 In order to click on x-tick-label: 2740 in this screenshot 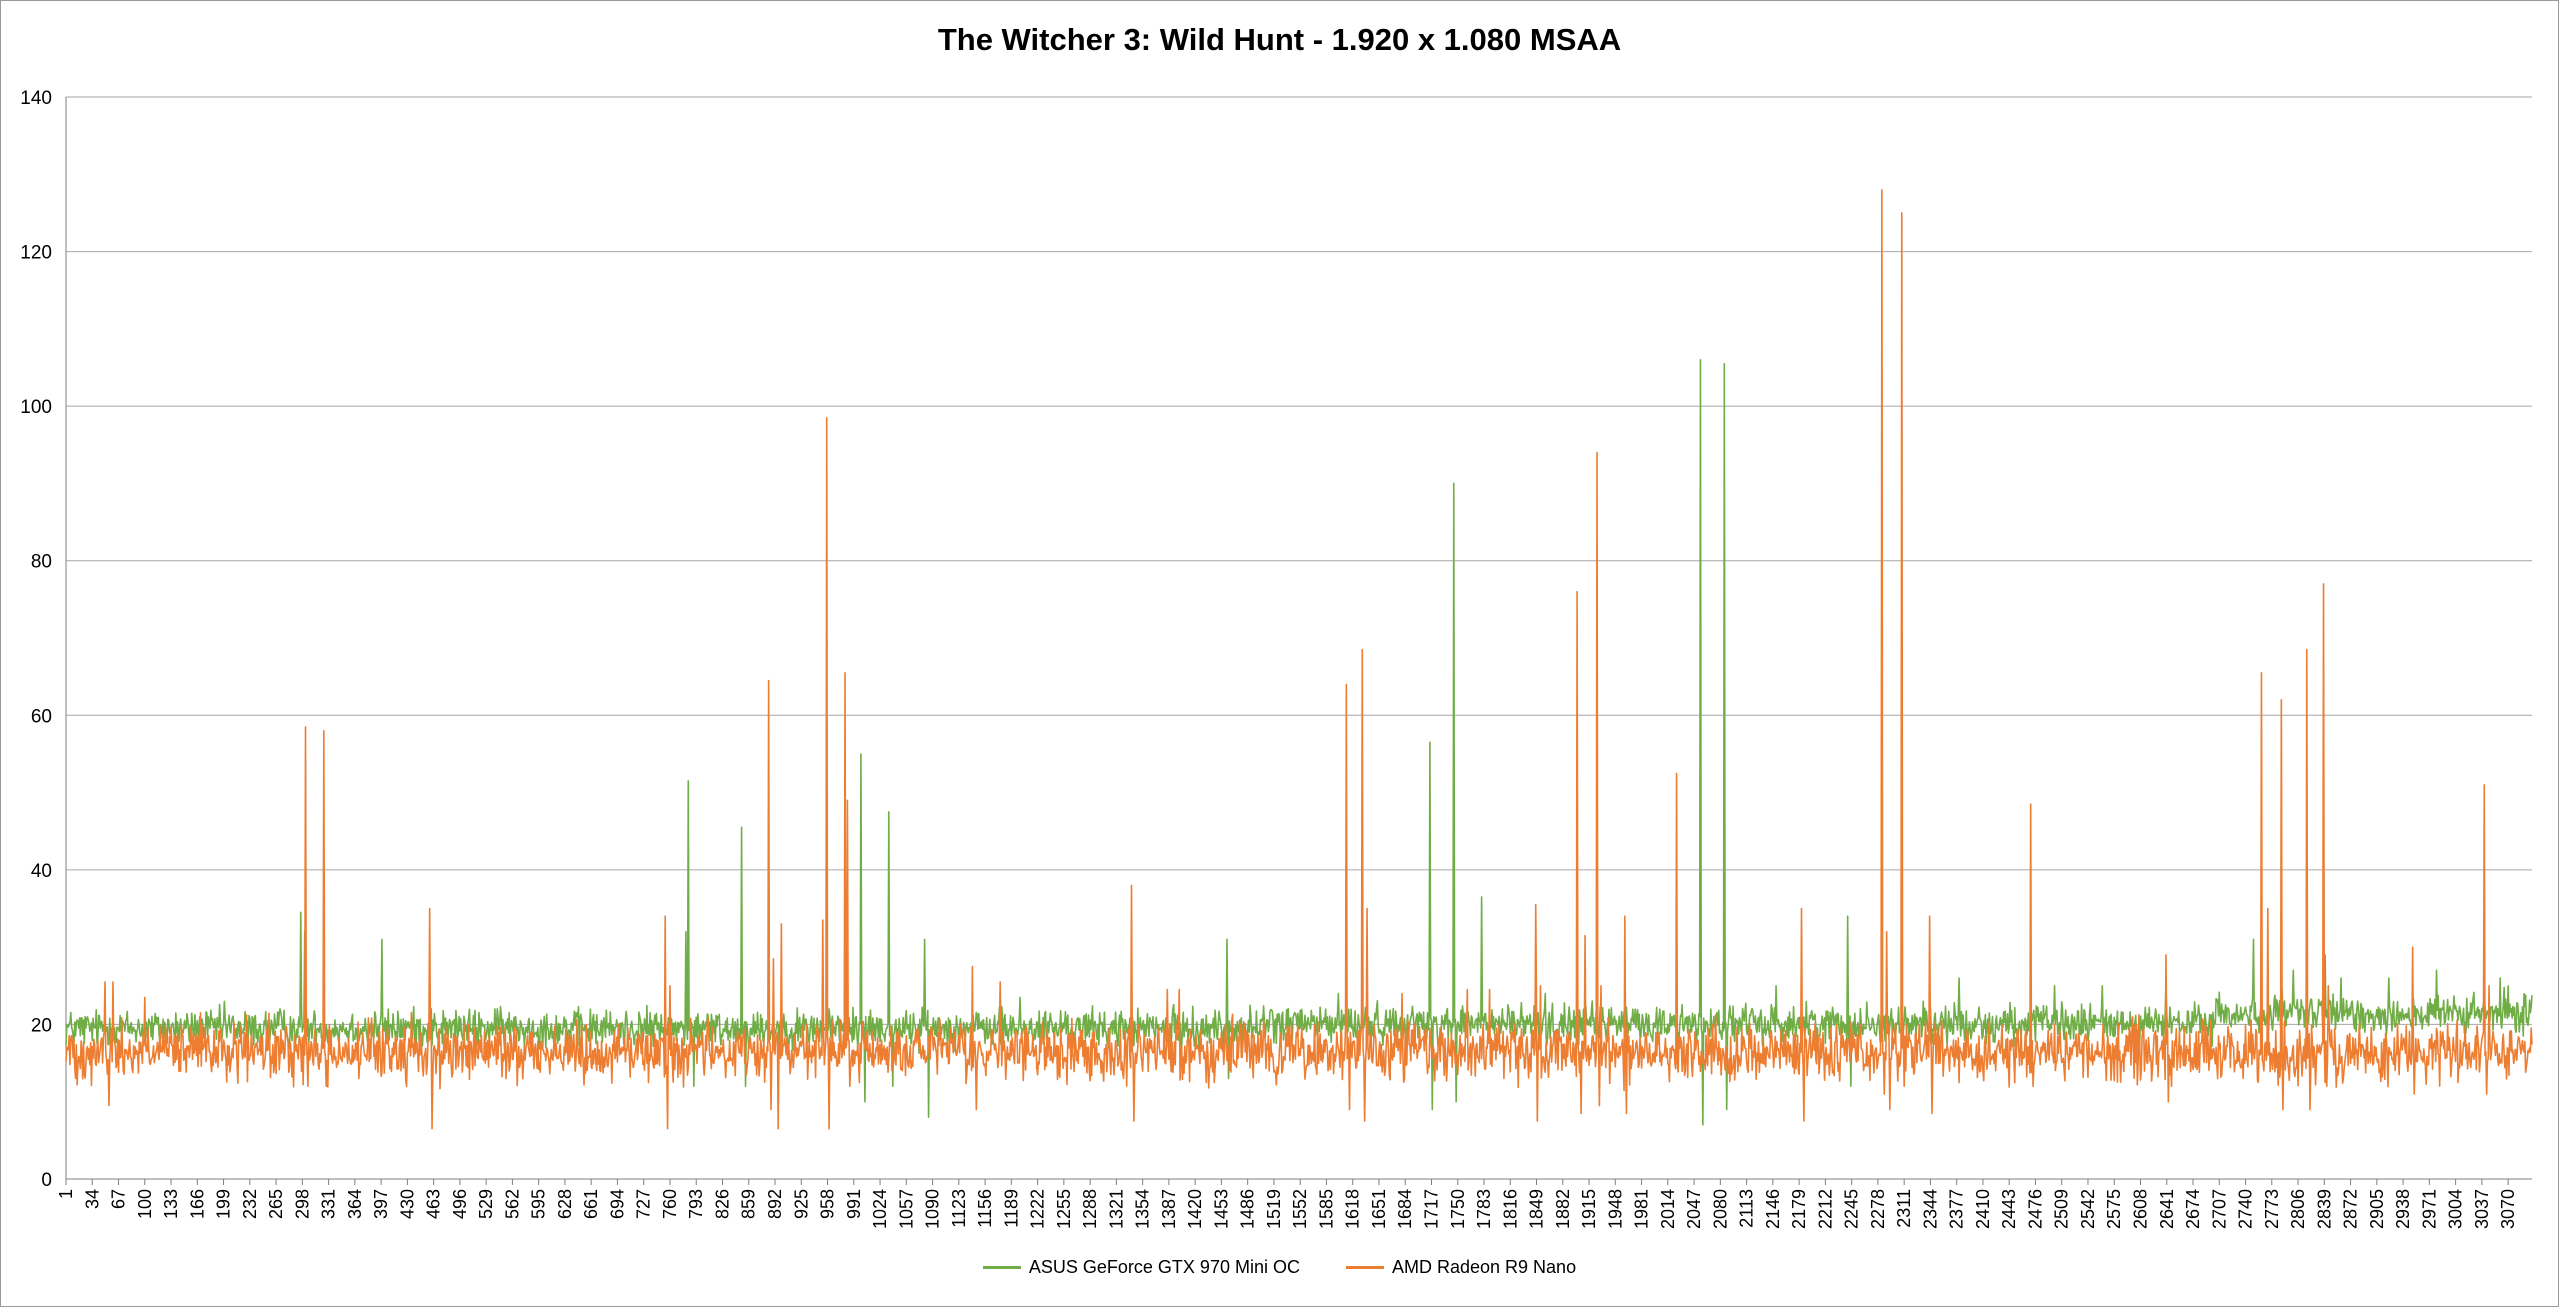, I will do `click(2246, 1209)`.